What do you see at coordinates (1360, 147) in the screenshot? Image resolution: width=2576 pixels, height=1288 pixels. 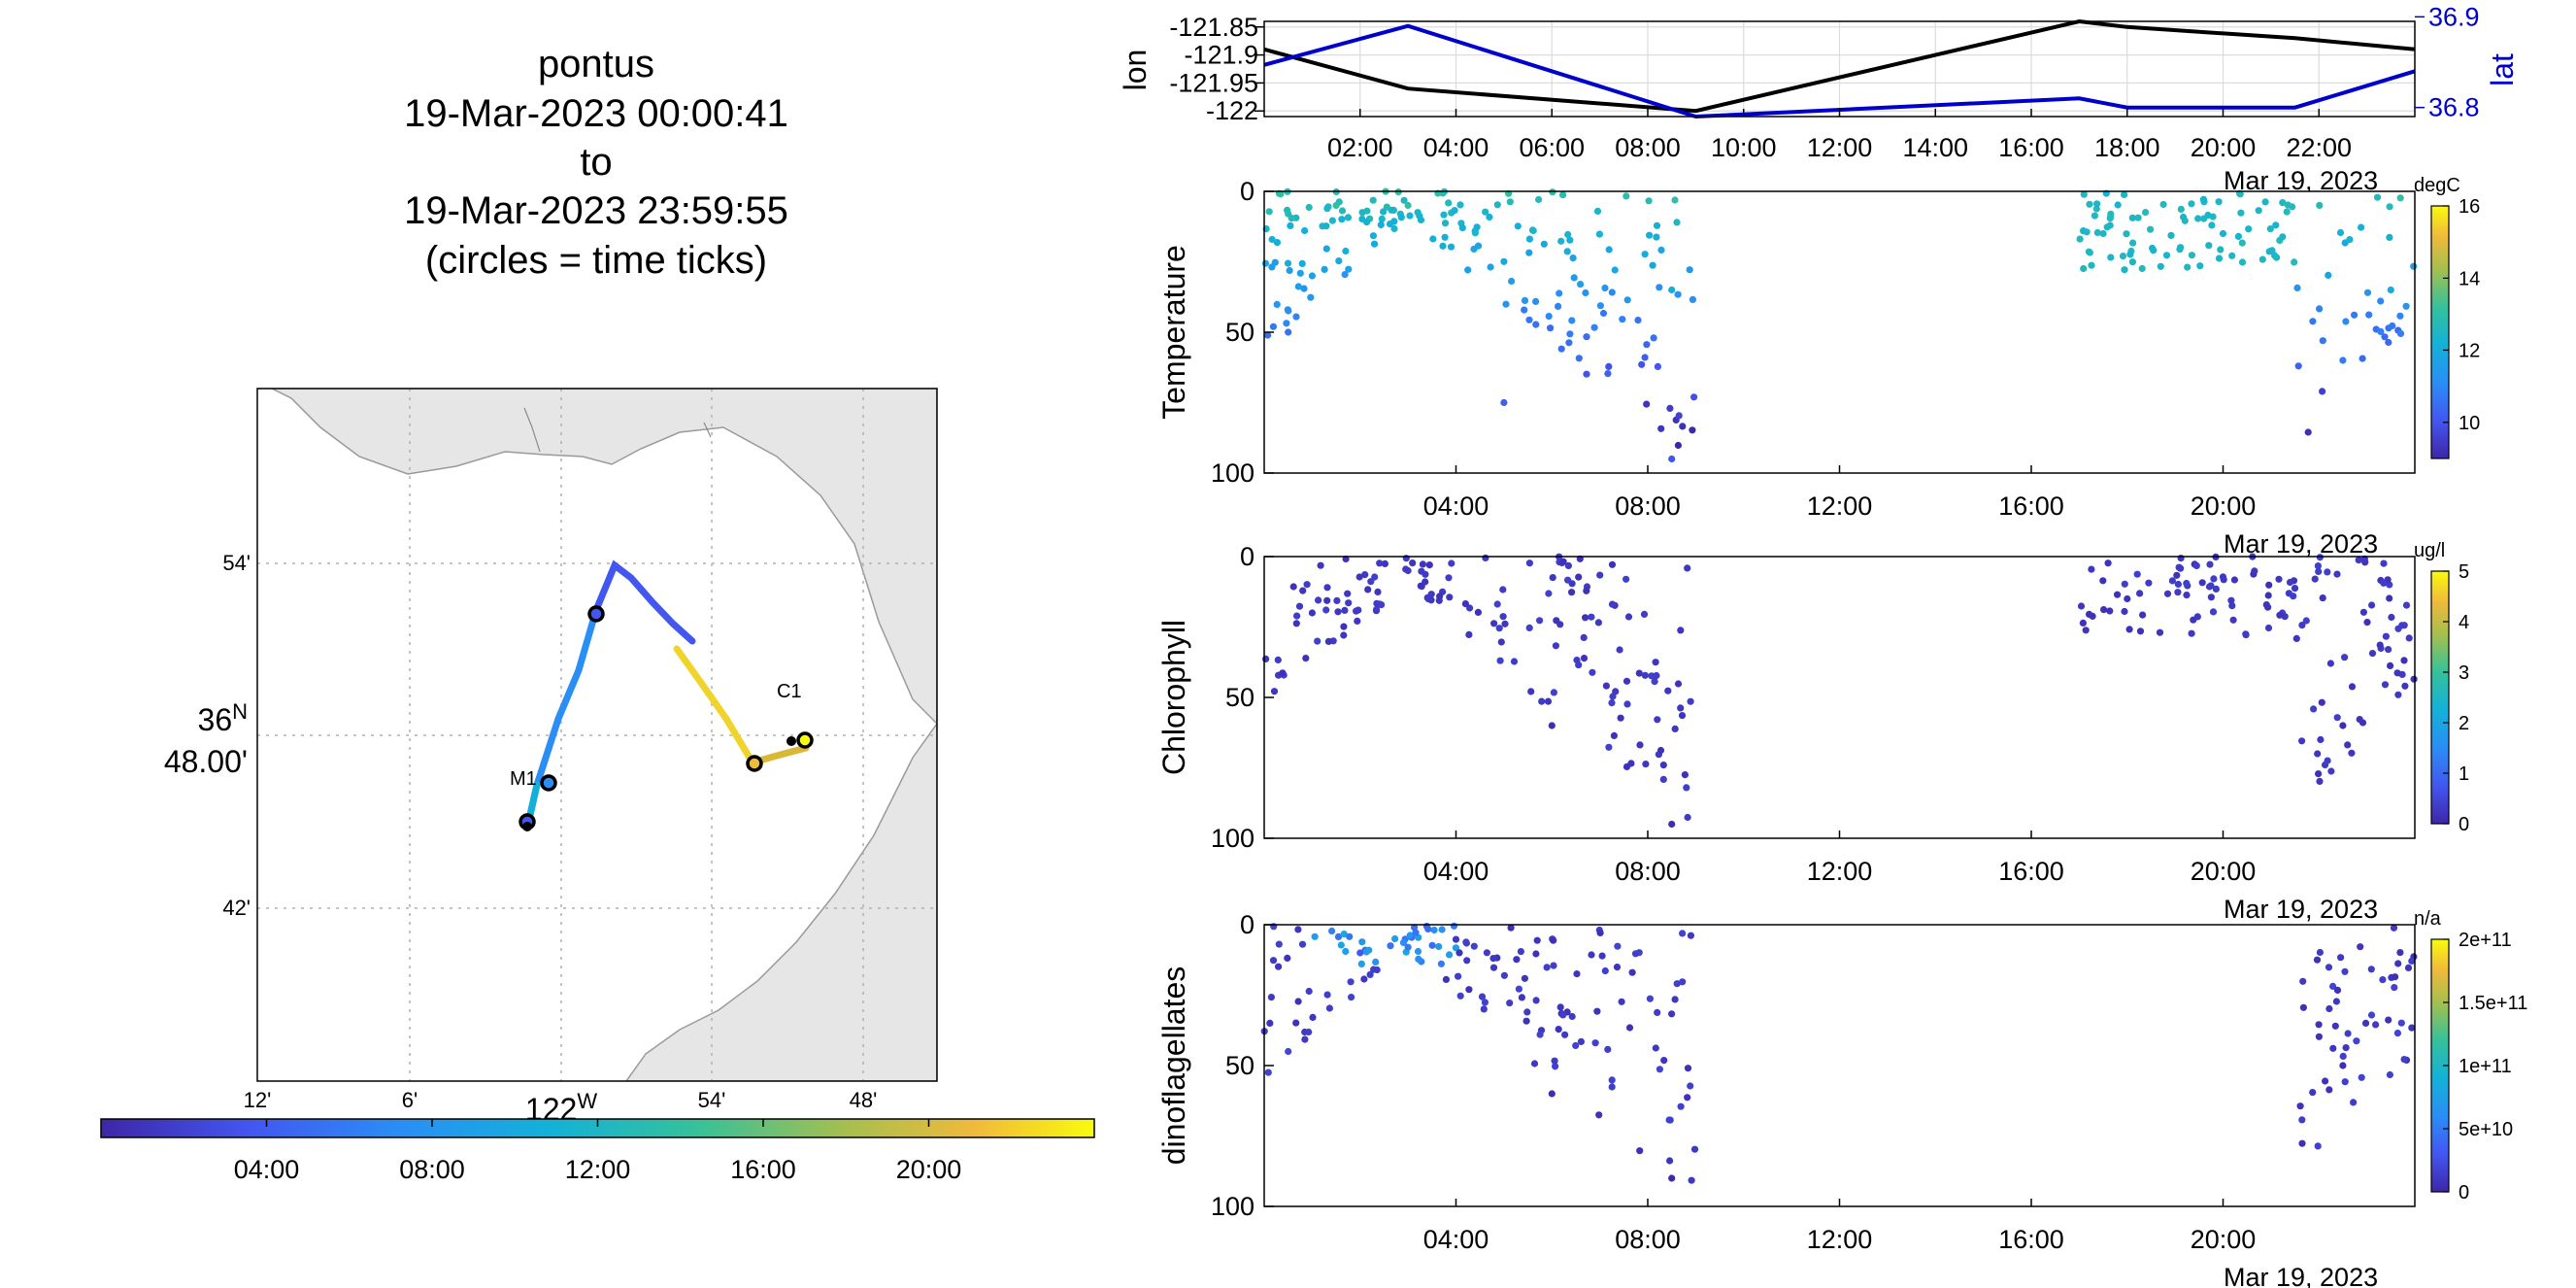 I see `track-x-tick-label: 02:00` at bounding box center [1360, 147].